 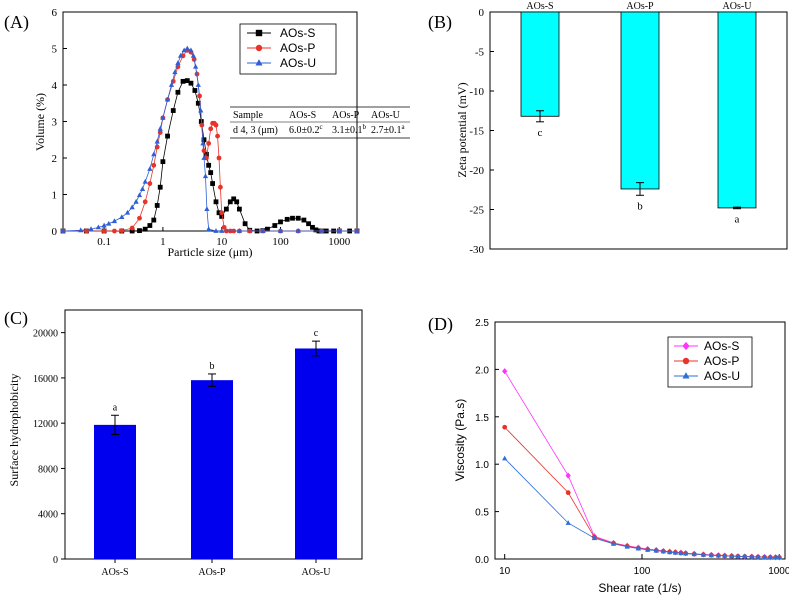 What do you see at coordinates (48, 469) in the screenshot?
I see `y-tick-label: 8000` at bounding box center [48, 469].